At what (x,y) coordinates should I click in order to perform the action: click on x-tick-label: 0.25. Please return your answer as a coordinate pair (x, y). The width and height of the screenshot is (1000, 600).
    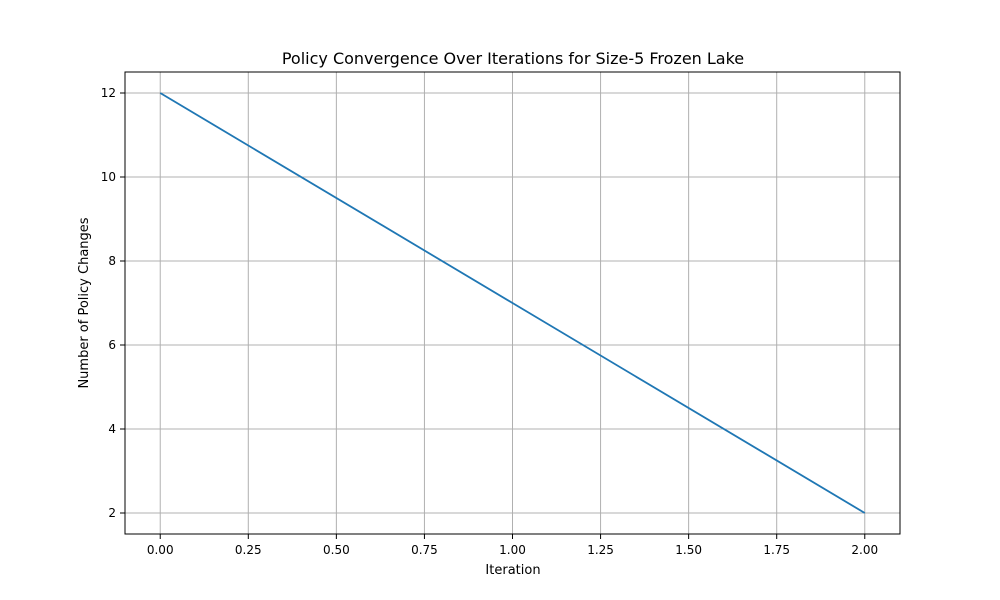
    Looking at the image, I should click on (248, 550).